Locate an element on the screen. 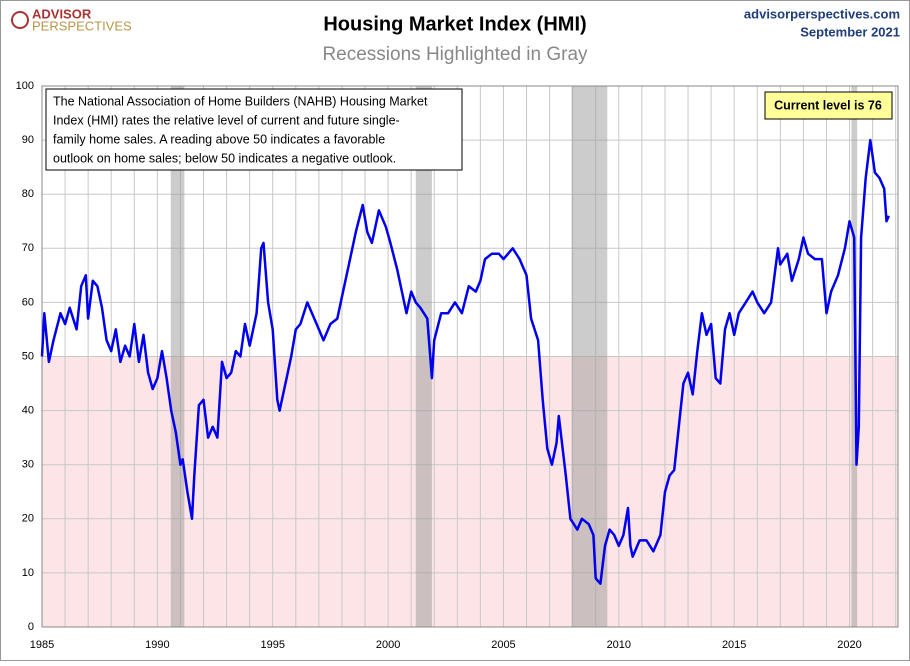 This screenshot has width=910, height=666. x-tick-label: 2015 is located at coordinates (734, 645).